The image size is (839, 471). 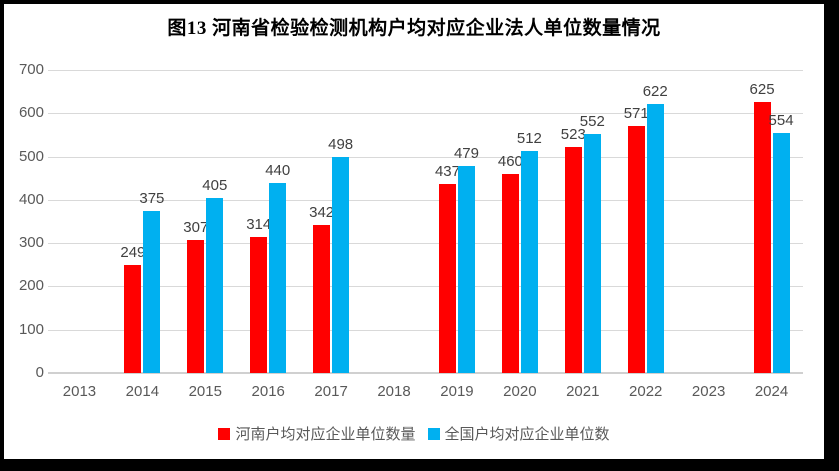 I want to click on data-label: 342, so click(x=322, y=212).